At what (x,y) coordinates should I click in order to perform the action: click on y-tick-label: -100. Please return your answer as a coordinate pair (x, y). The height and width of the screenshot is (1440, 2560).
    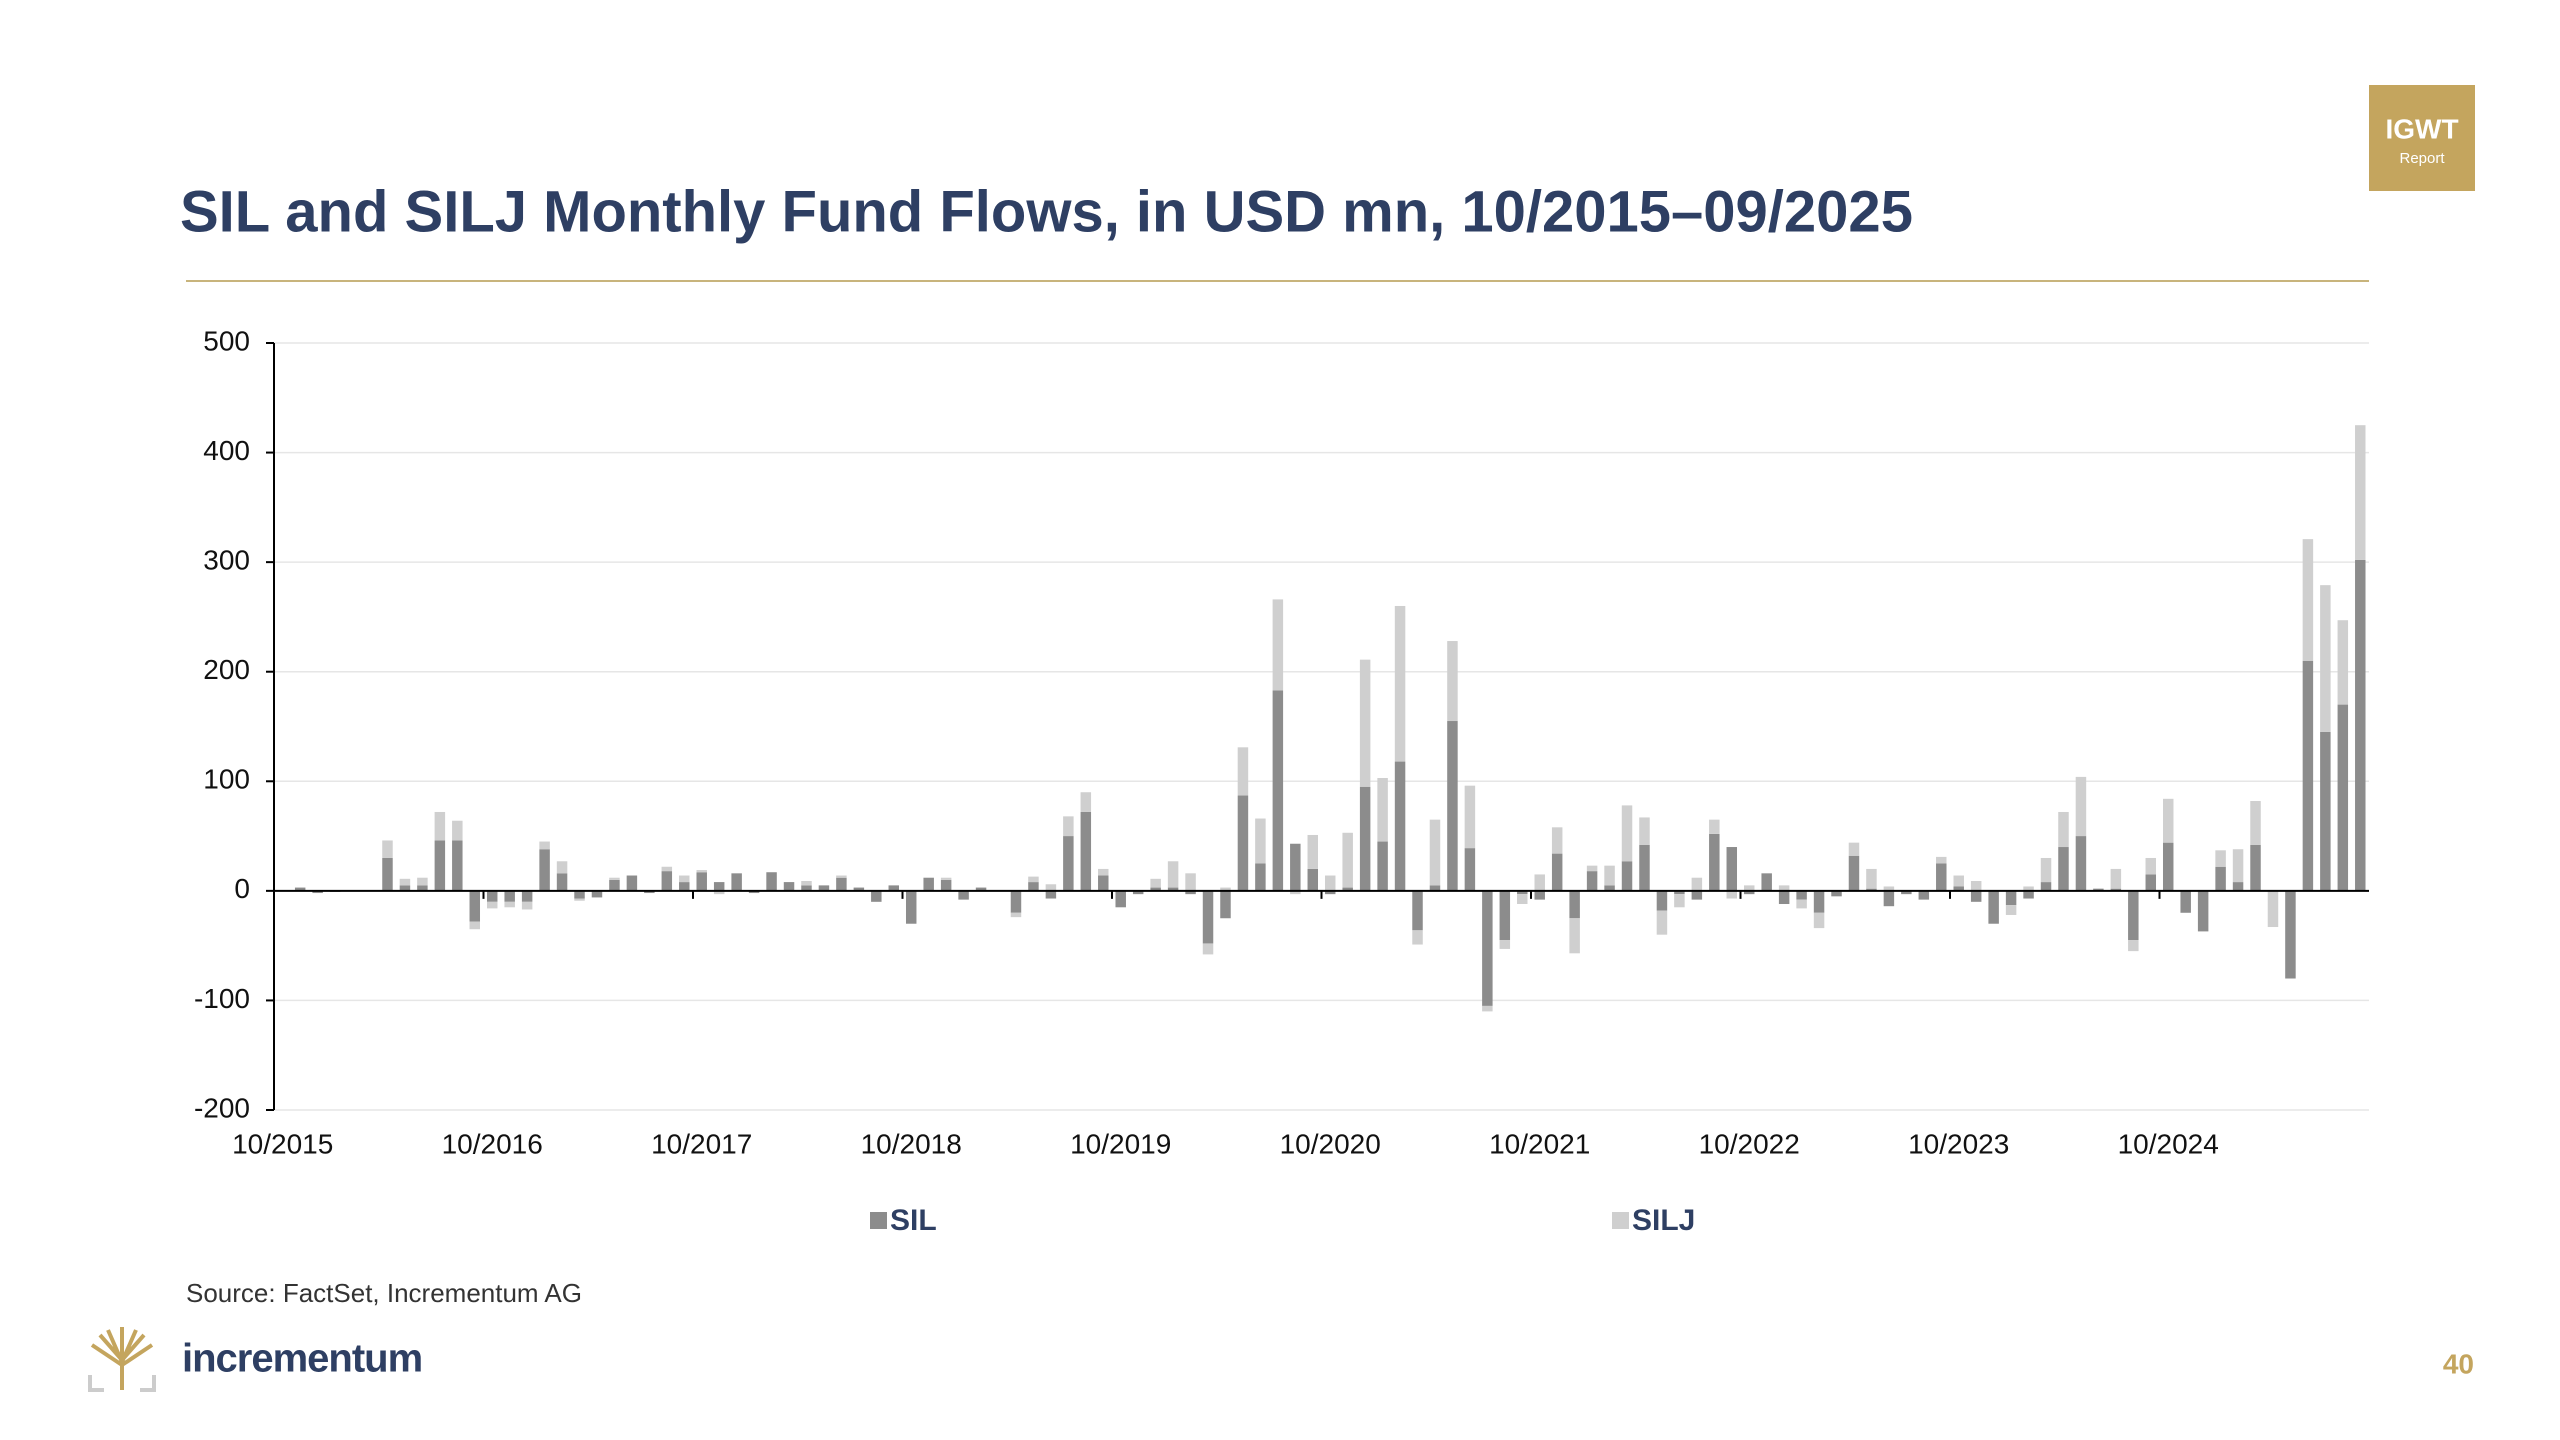
    Looking at the image, I should click on (222, 998).